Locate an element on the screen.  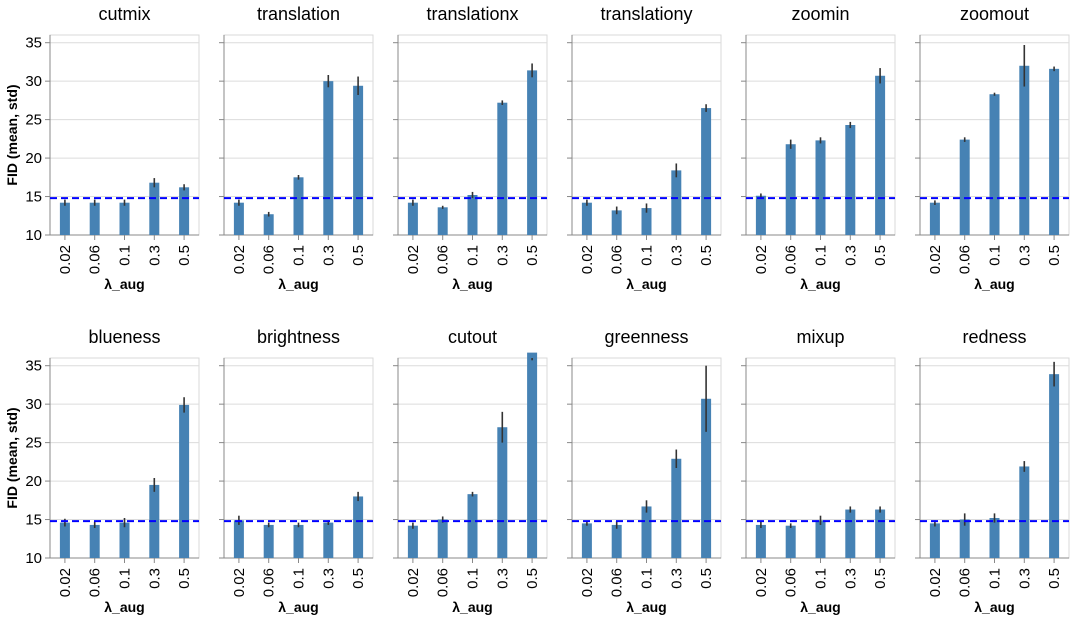
panel-greenness: 0.02 0.06 0.1 0.3 0.5 greenness λ_aug is located at coordinates (644, 471).